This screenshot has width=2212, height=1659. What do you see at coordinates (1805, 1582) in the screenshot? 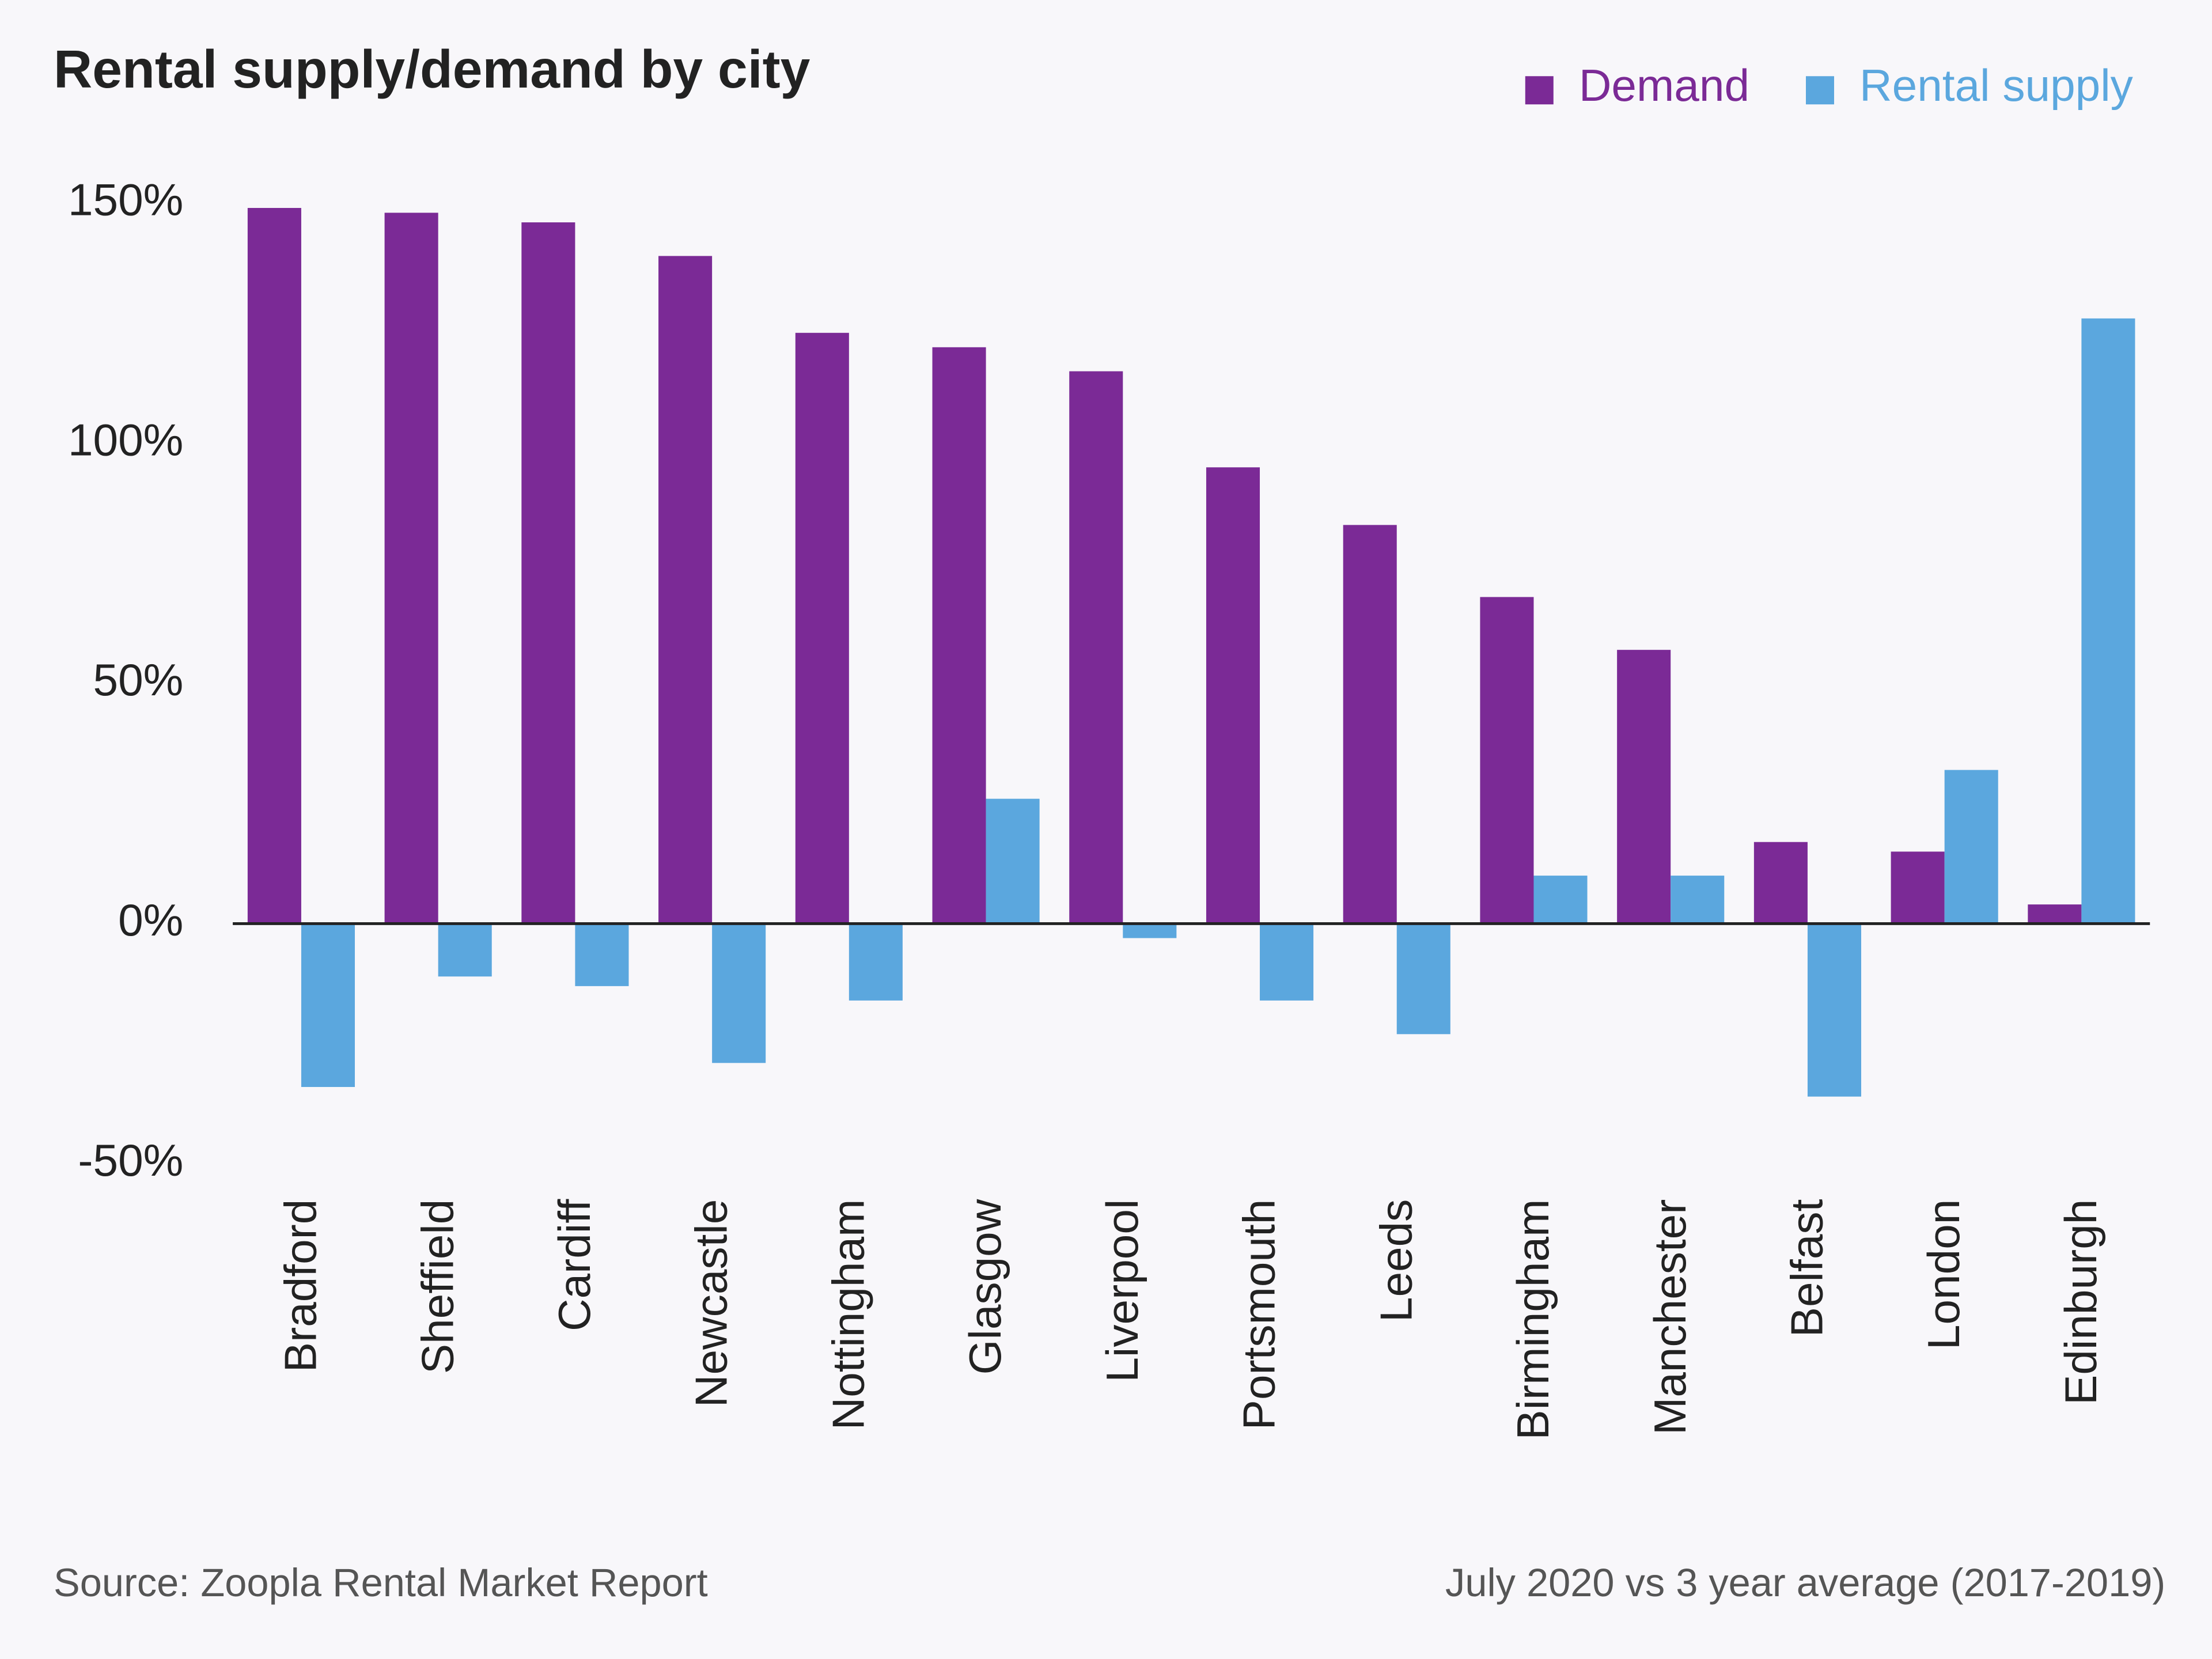
I see `subtitle: July 2020 vs 3 year average (2017-2019)` at bounding box center [1805, 1582].